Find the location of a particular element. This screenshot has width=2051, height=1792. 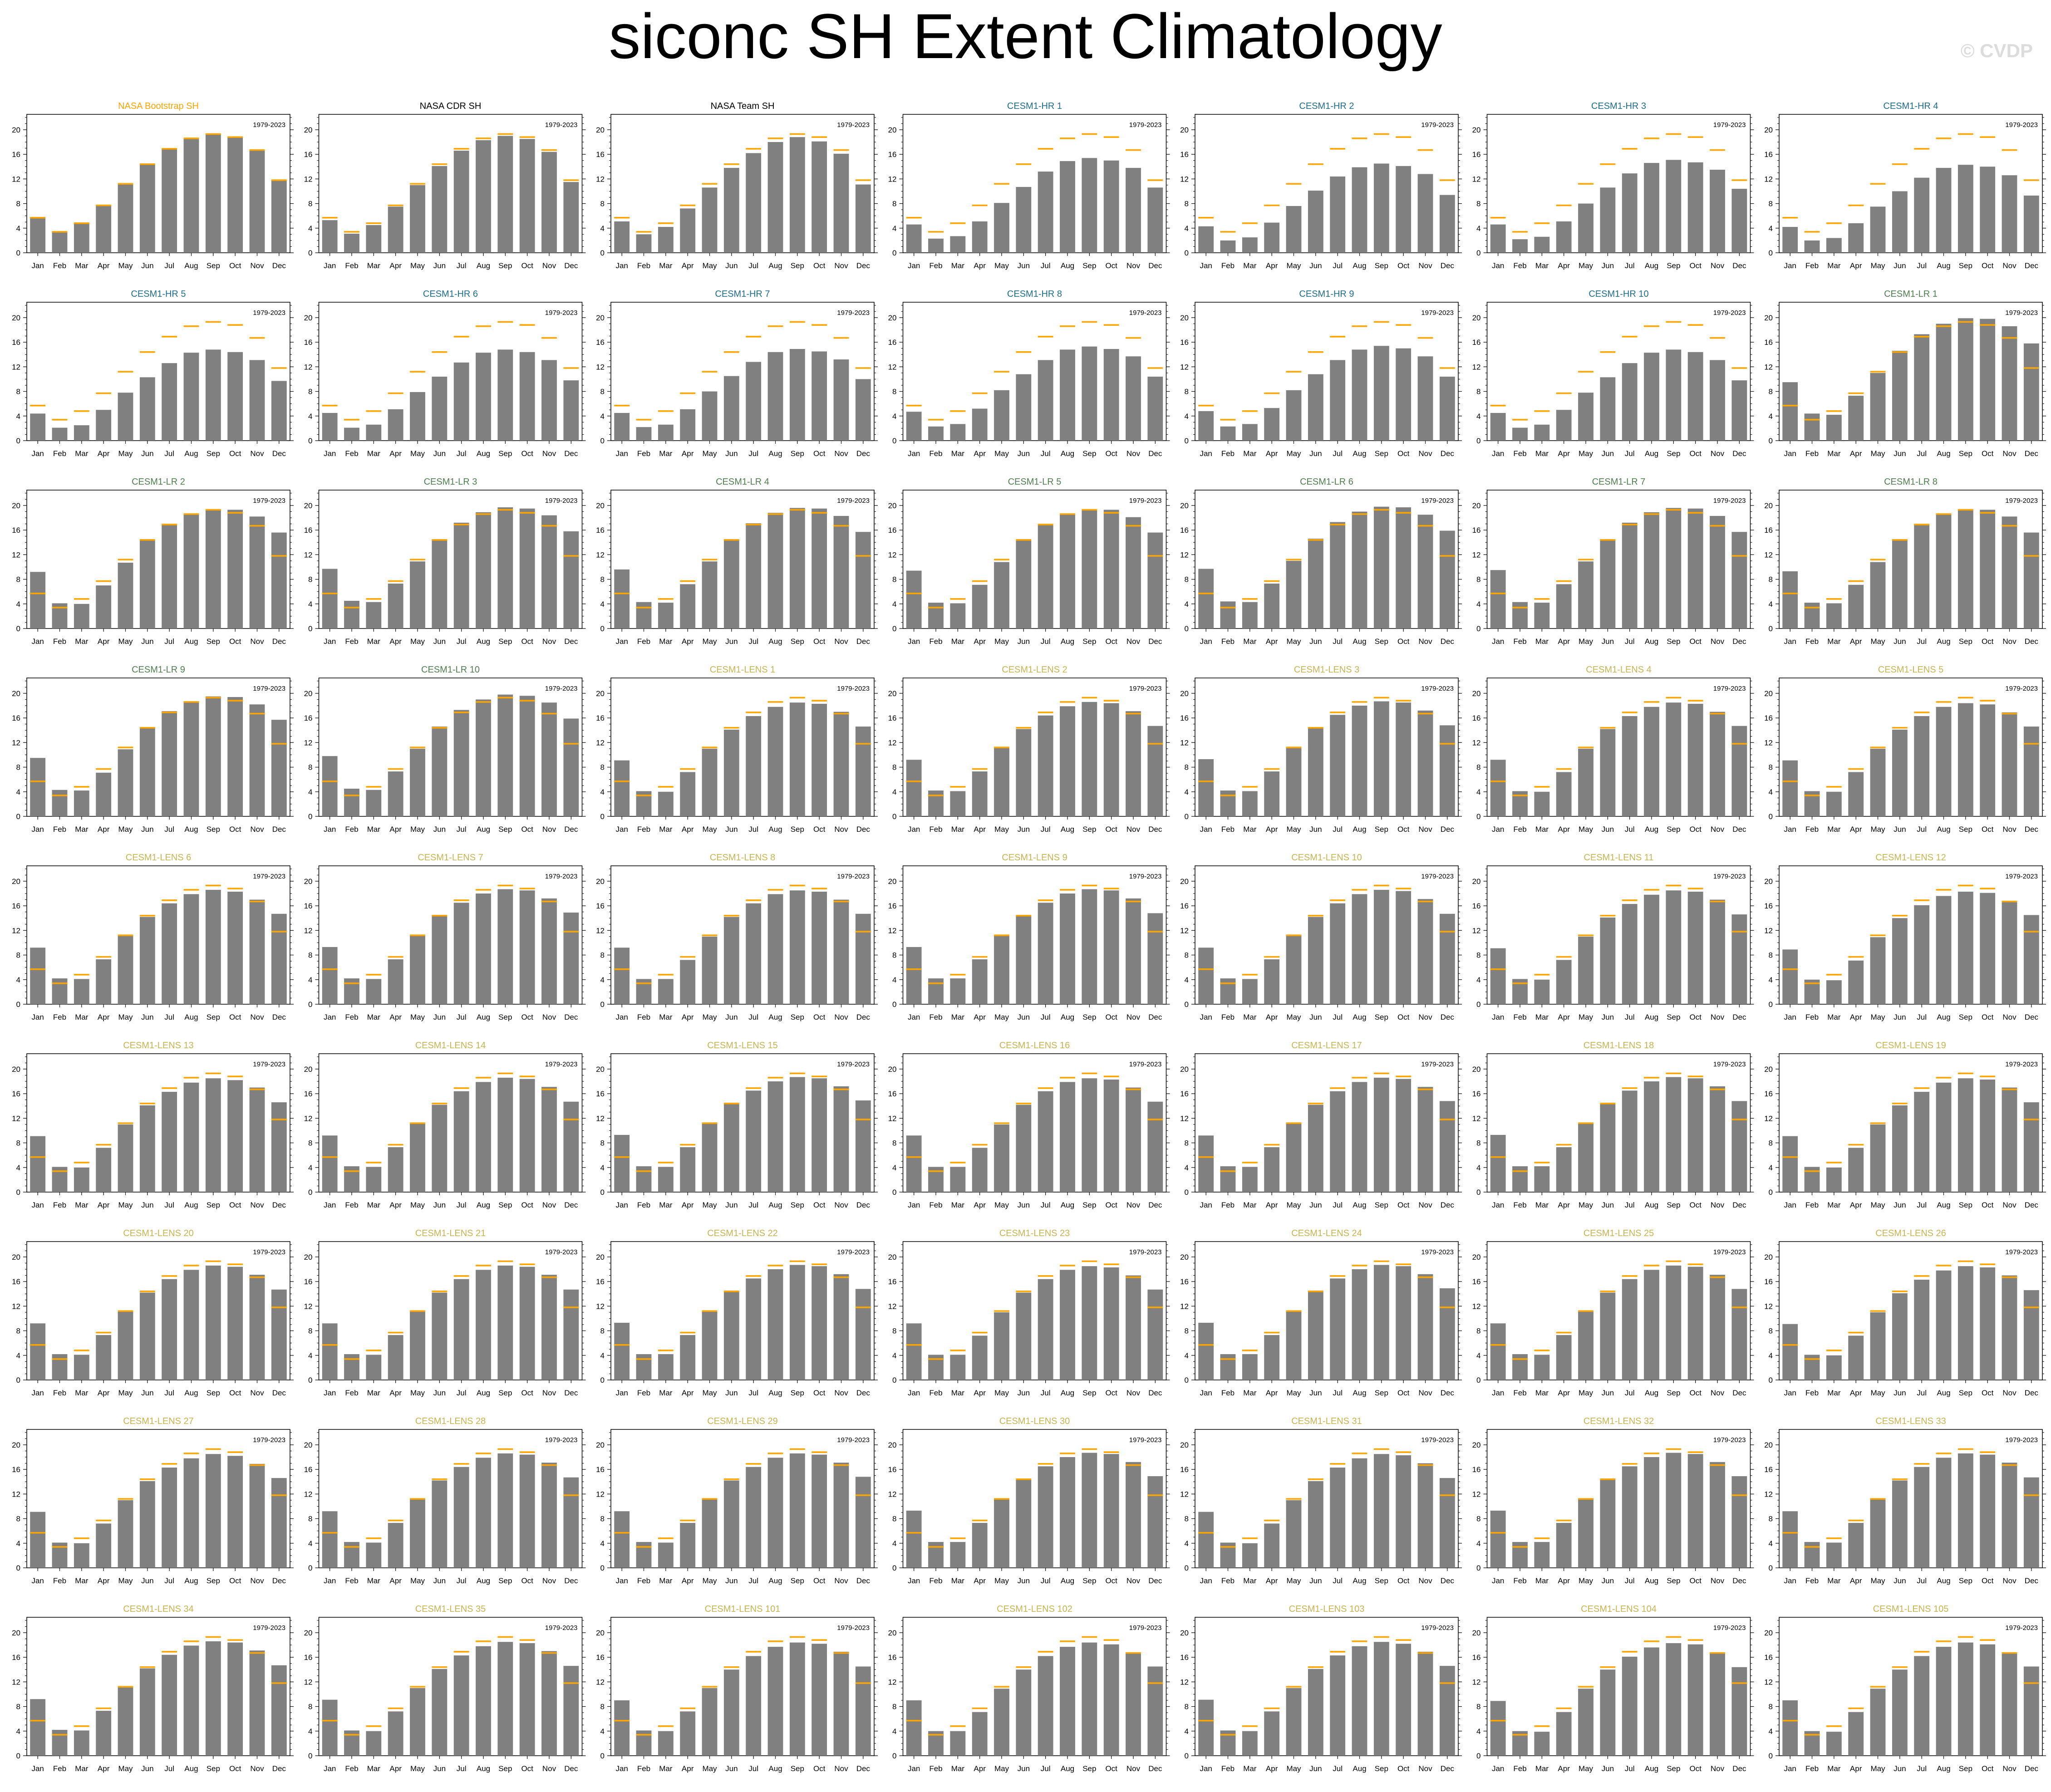

bar-sep is located at coordinates (1965, 379).